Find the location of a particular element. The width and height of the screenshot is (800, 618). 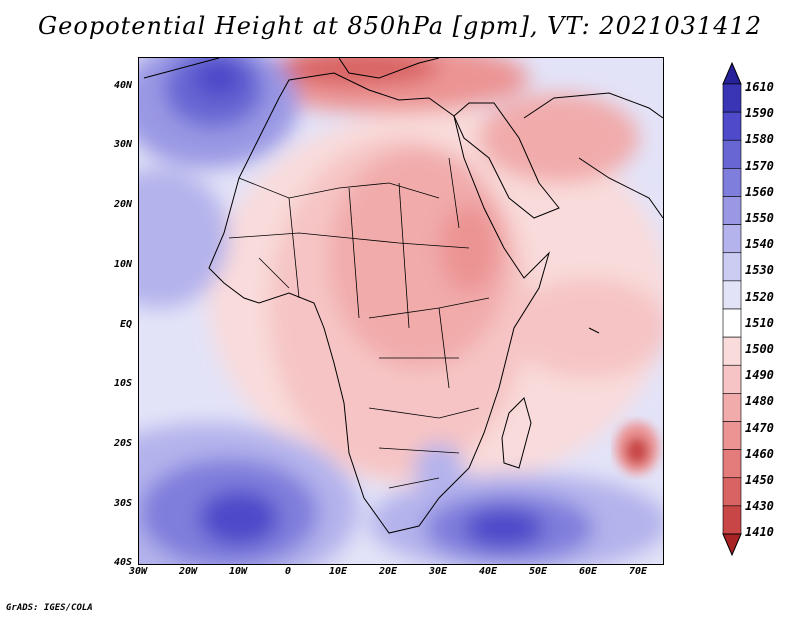

colorbar is located at coordinates (732, 309).